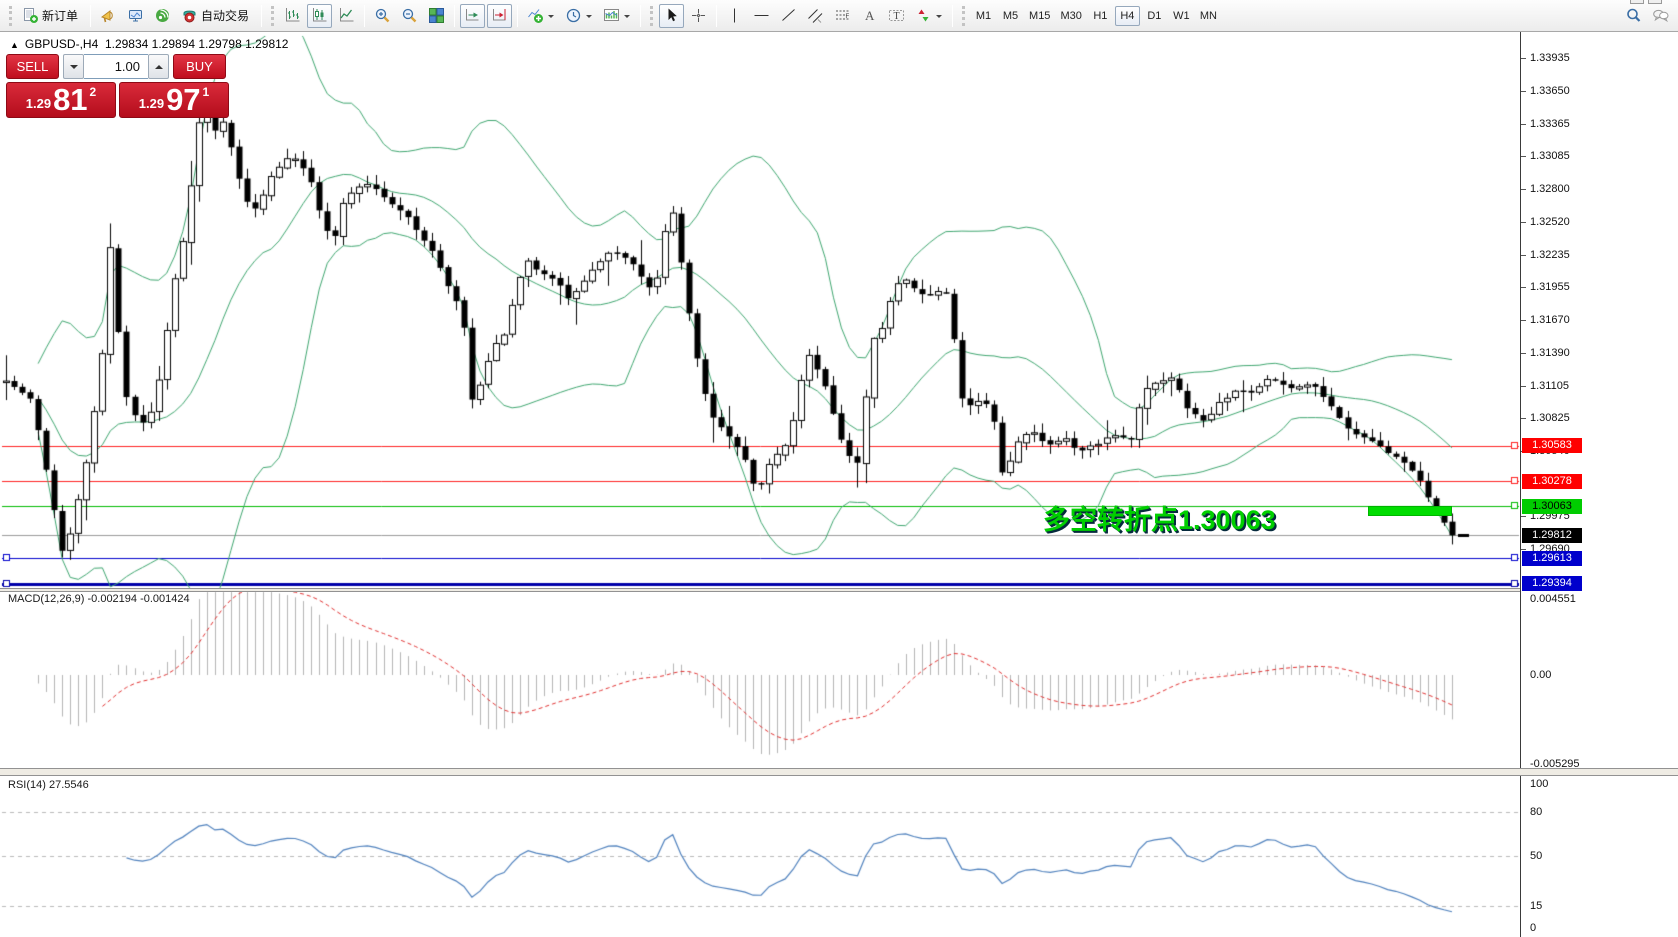 This screenshot has height=937, width=1678. What do you see at coordinates (848, 17) in the screenshot?
I see `svg-text: F` at bounding box center [848, 17].